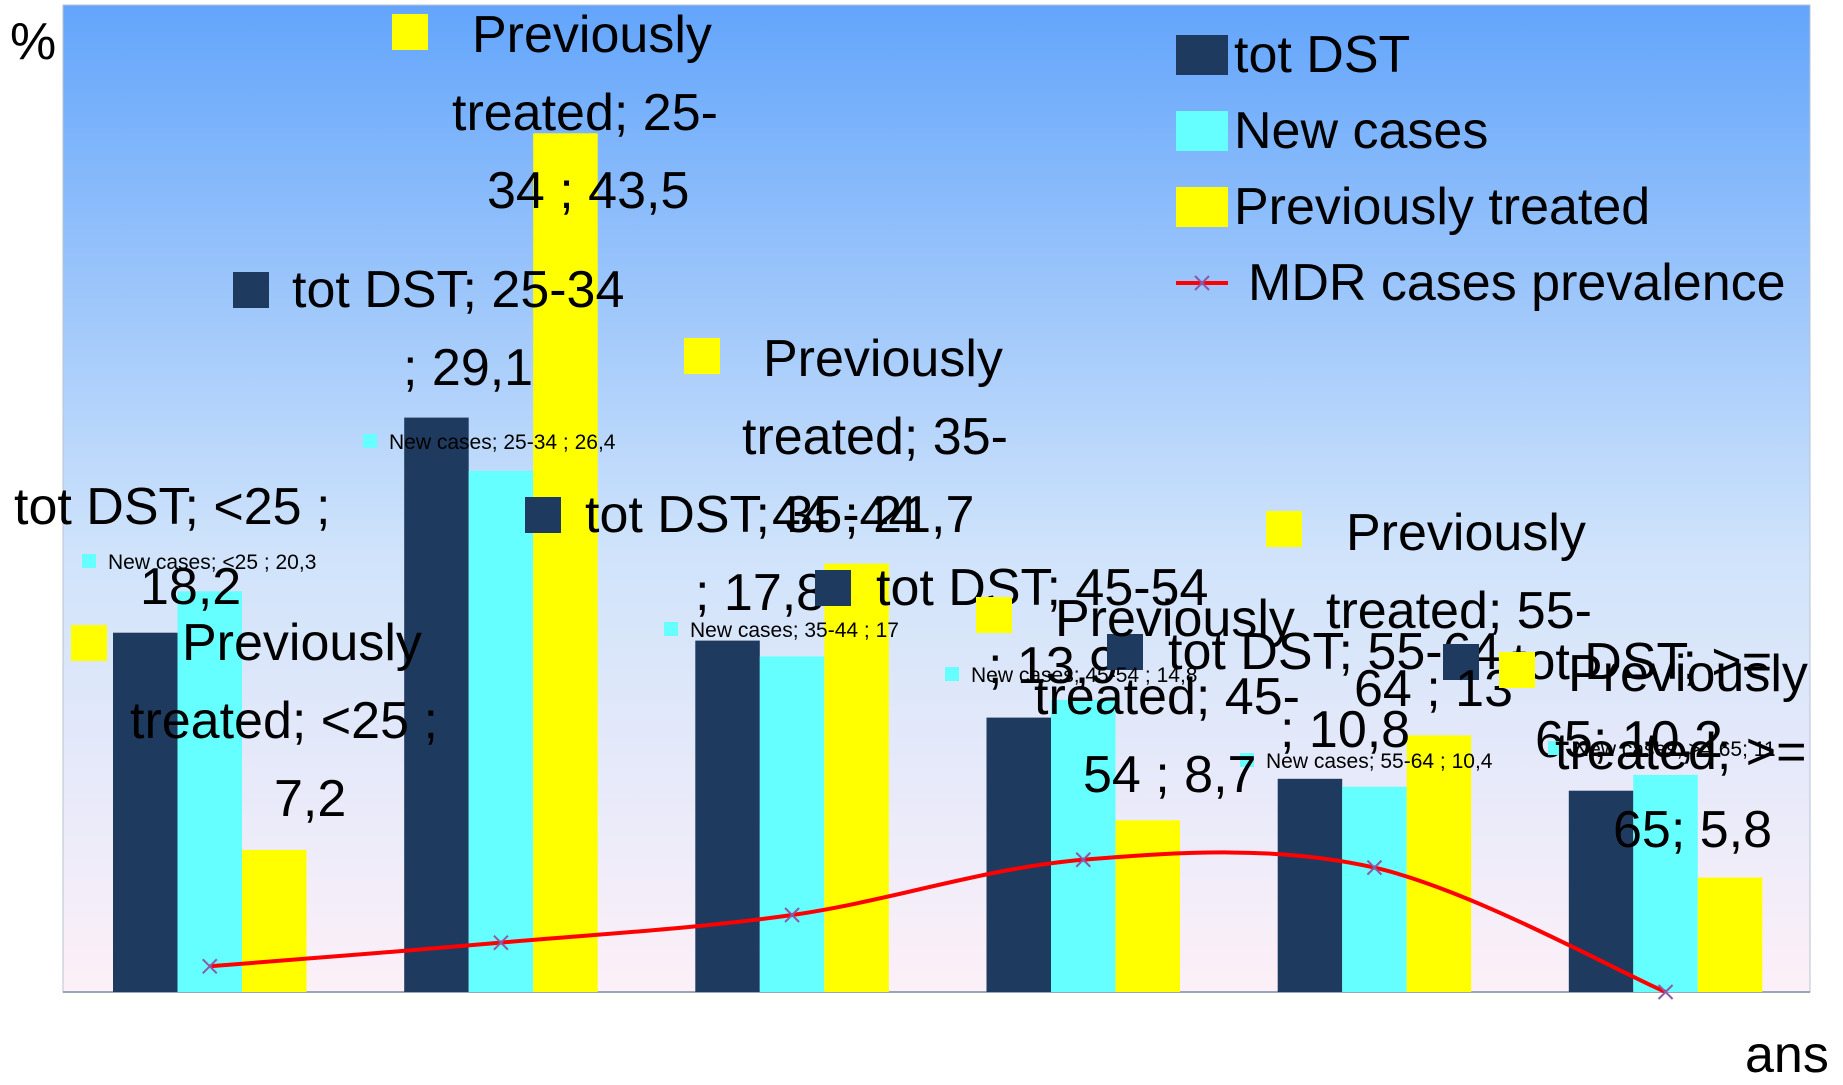 This screenshot has width=1843, height=1085. Describe the element at coordinates (502, 442) in the screenshot. I see `data-label-new-cases-2: New cases; 25-34 ; 26,4` at that location.